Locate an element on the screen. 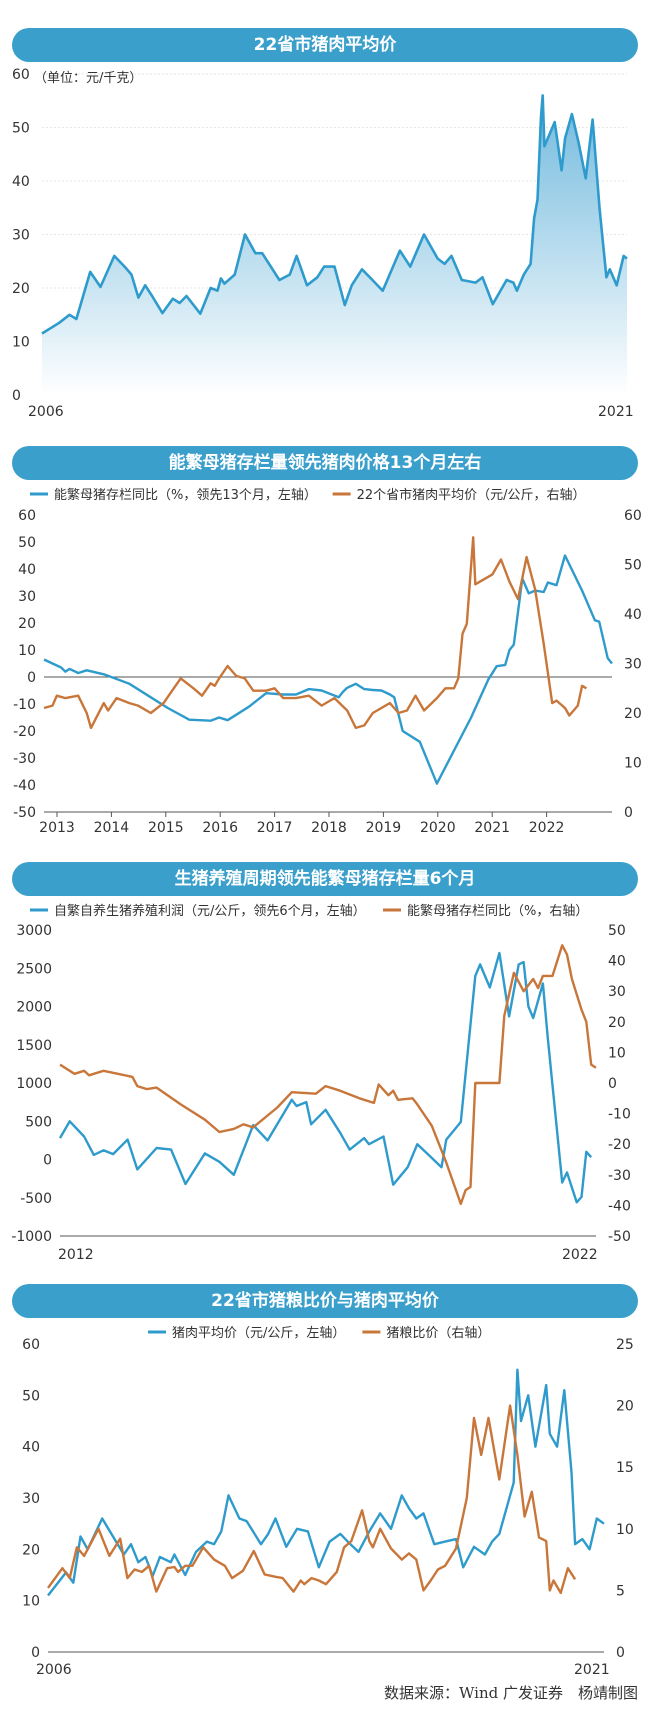 This screenshot has height=1709, width=650. chart4-left-ytick-0: 0 is located at coordinates (35, 1653).